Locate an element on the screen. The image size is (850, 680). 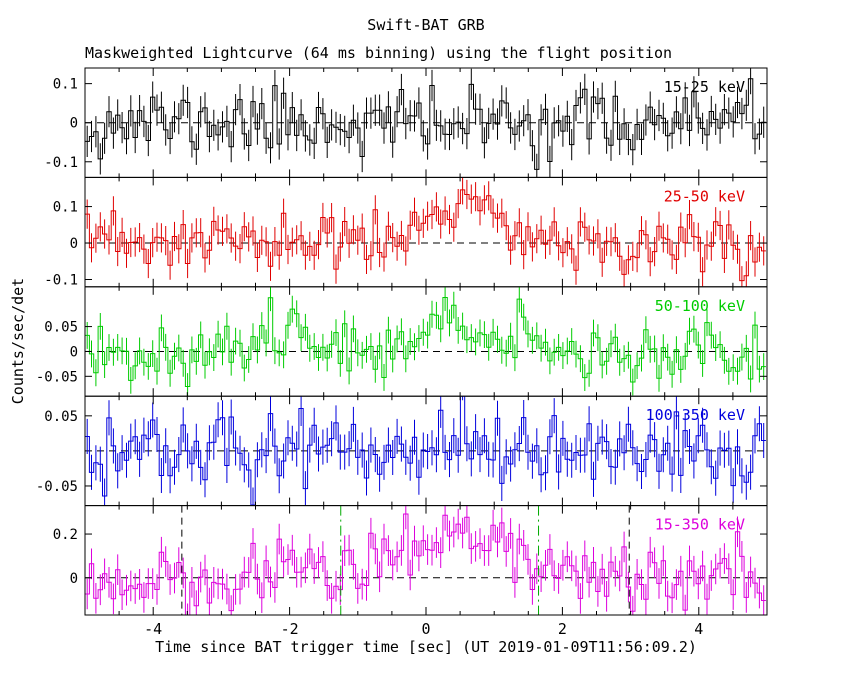
energy-band-label: 25-50 keV is located at coordinates (704, 196).